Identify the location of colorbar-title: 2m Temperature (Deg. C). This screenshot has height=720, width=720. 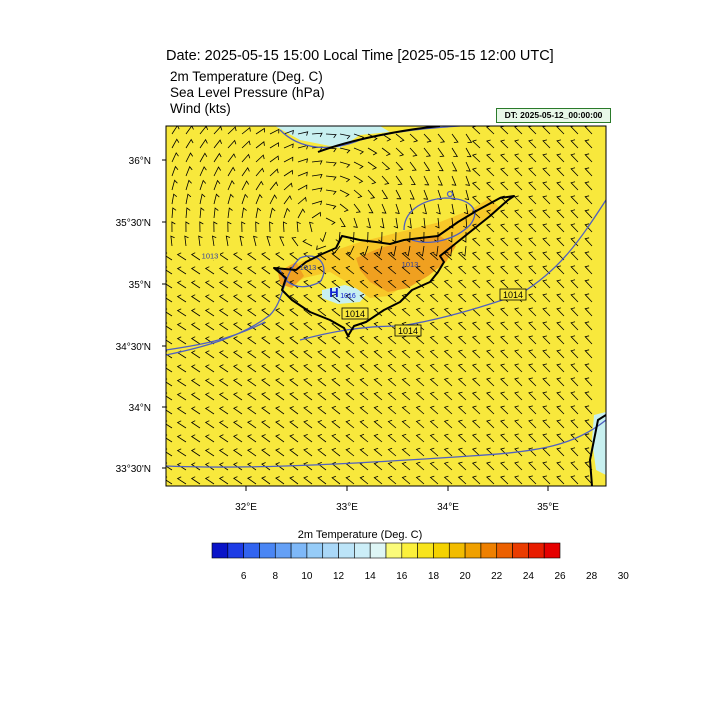
(360, 535).